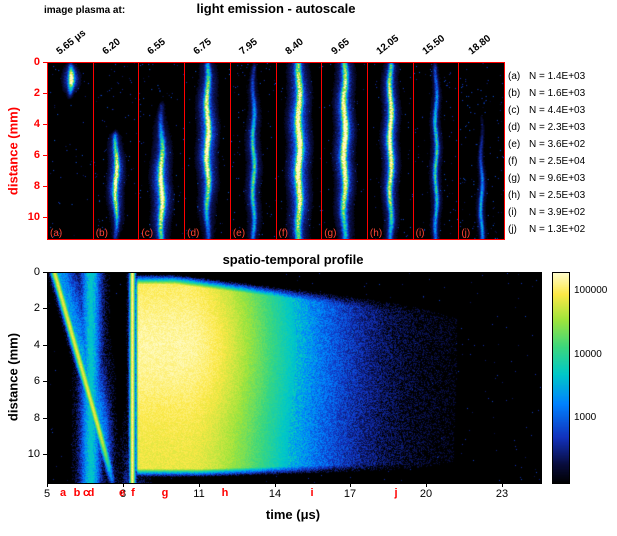 The height and width of the screenshot is (536, 617). Describe the element at coordinates (557, 195) in the screenshot. I see `legend-n-value: N = 2.5E+03` at that location.